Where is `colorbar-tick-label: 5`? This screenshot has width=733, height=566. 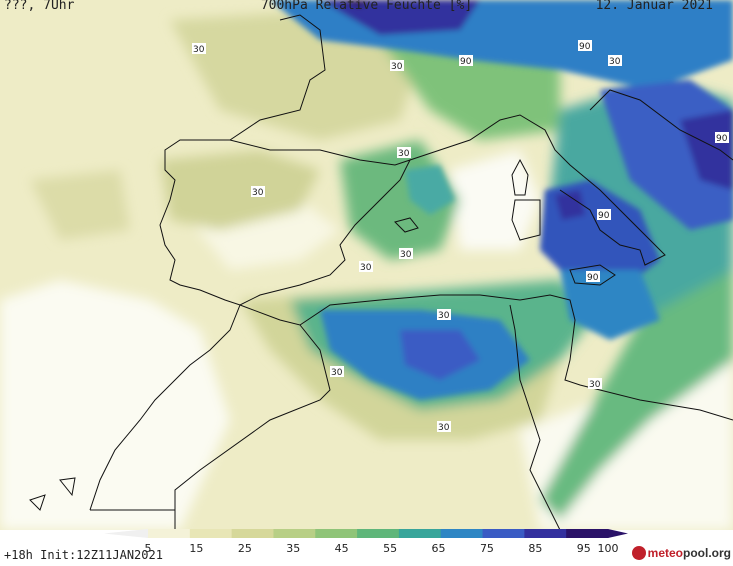 colorbar-tick-label: 5 is located at coordinates (148, 548).